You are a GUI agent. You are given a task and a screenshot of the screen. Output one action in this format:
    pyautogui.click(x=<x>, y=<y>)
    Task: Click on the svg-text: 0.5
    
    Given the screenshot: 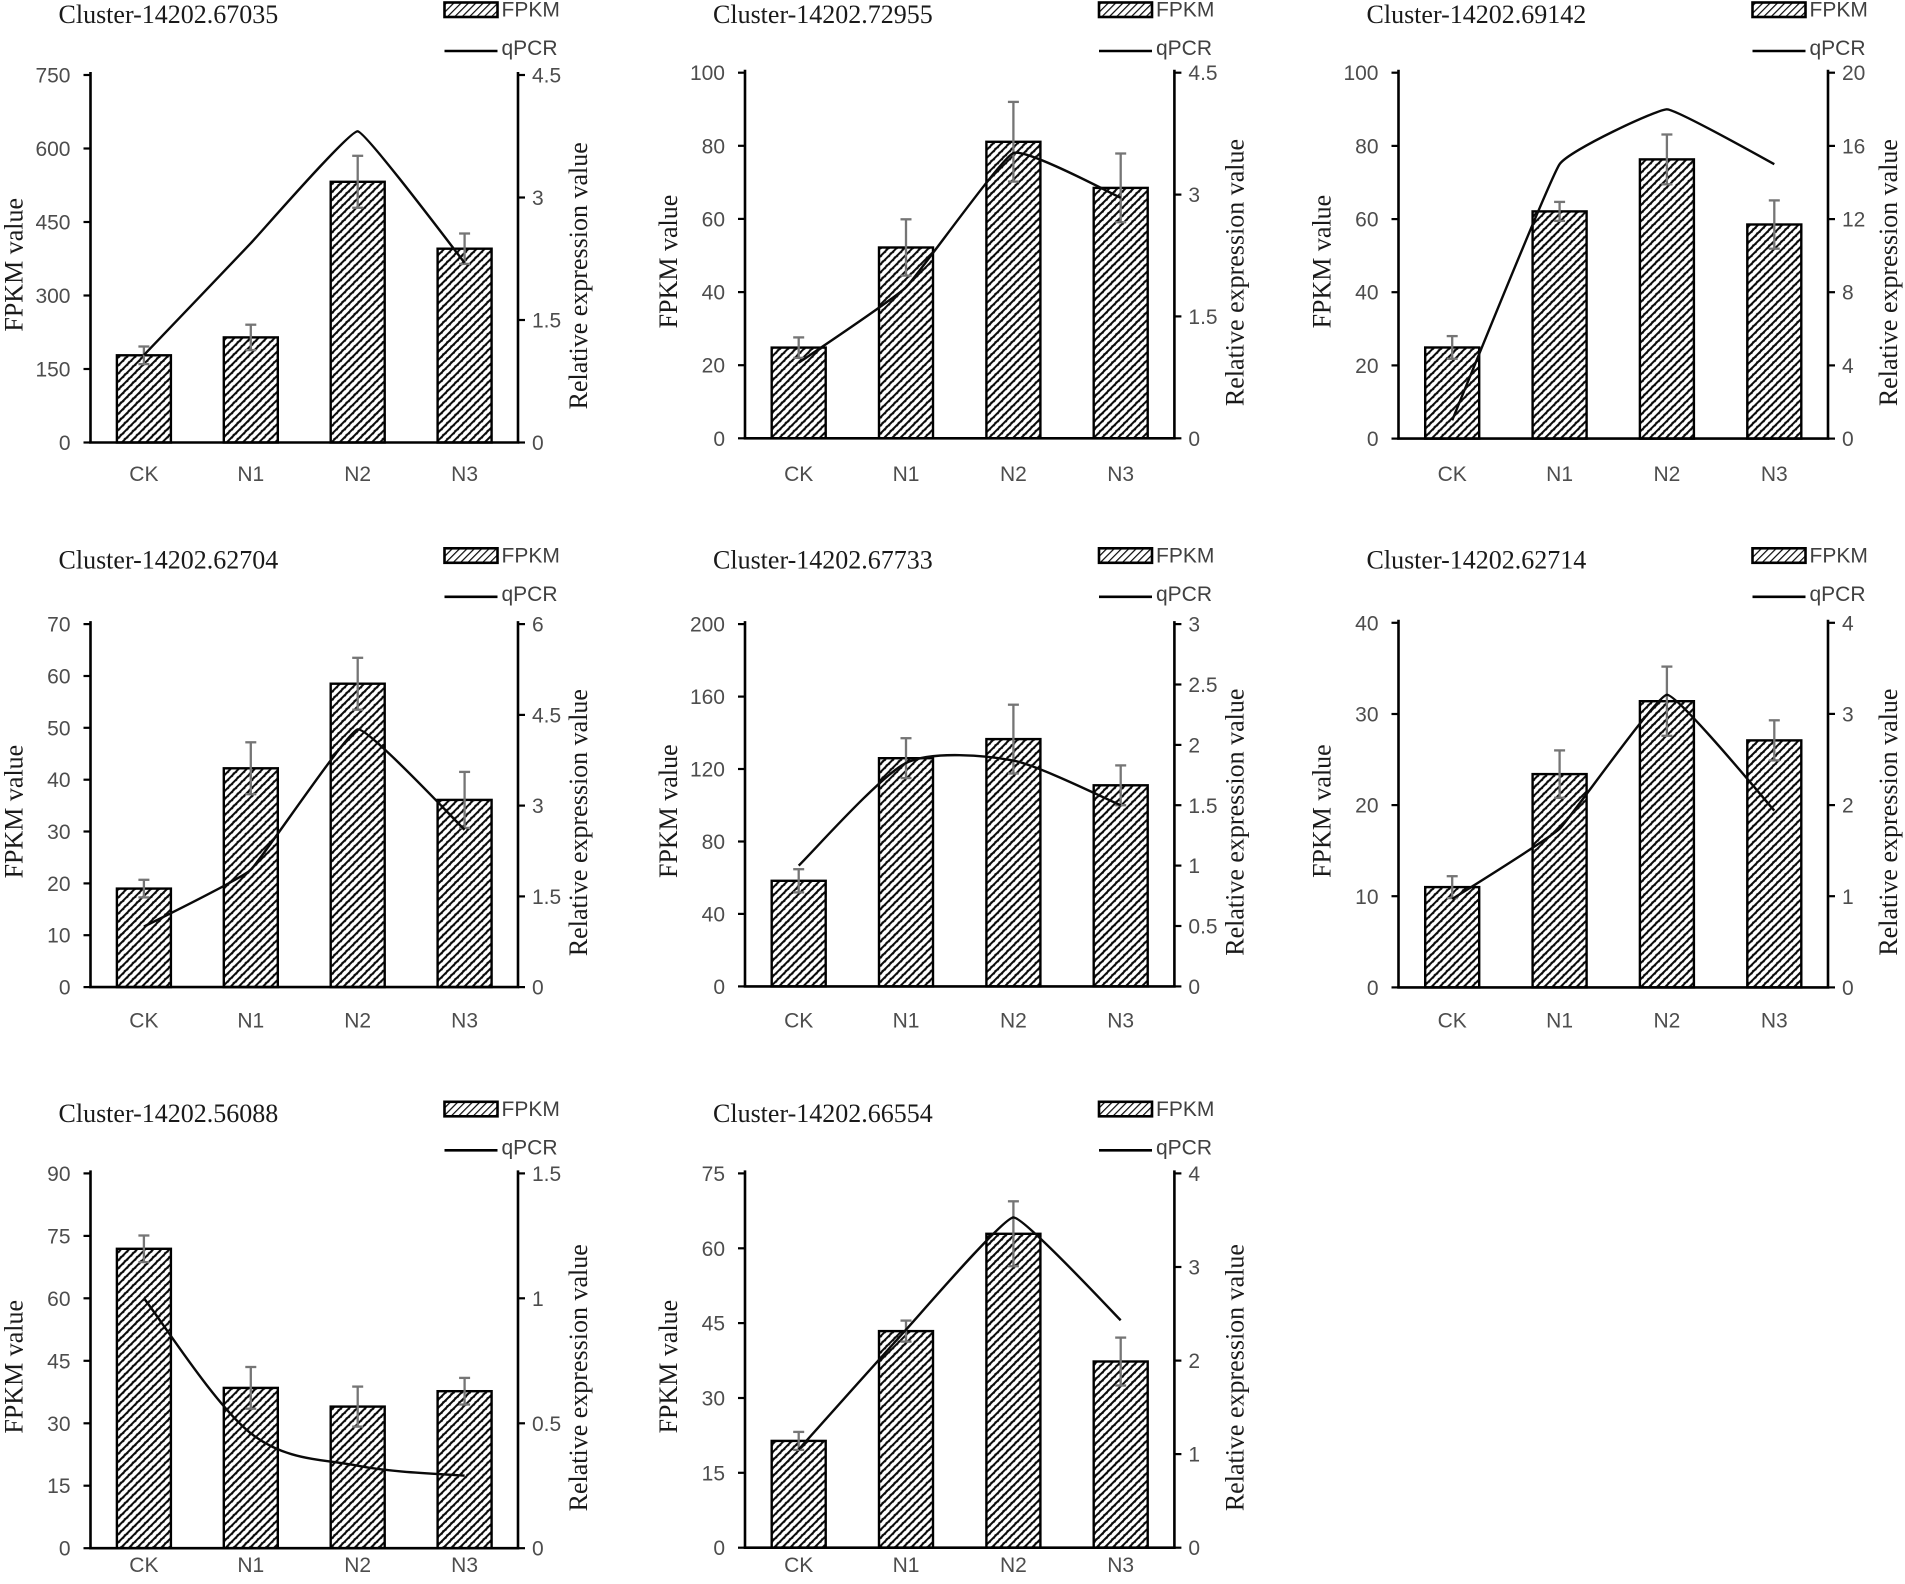 What is the action you would take?
    pyautogui.click(x=1202, y=927)
    